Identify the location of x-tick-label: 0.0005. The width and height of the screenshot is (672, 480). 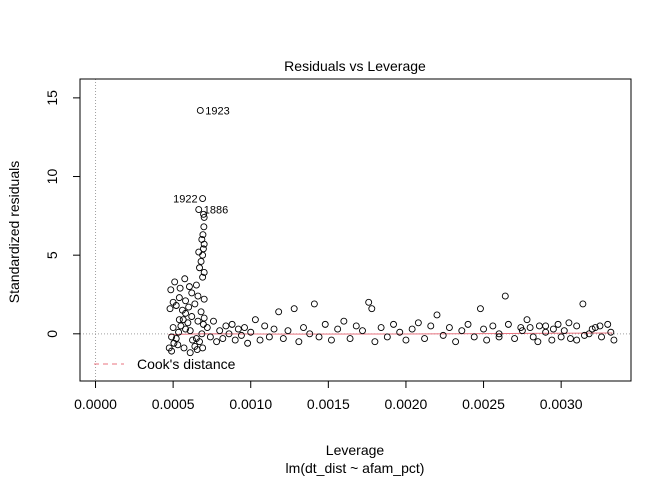
(173, 404).